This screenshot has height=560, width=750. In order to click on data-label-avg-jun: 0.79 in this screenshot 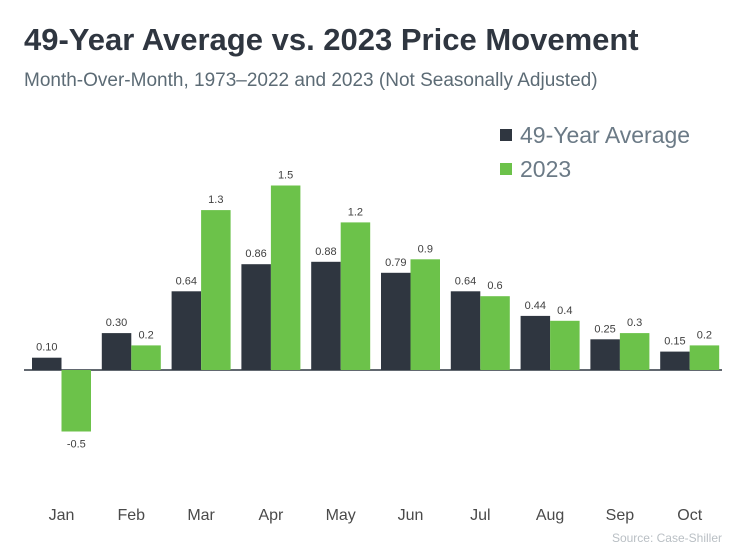, I will do `click(395, 263)`.